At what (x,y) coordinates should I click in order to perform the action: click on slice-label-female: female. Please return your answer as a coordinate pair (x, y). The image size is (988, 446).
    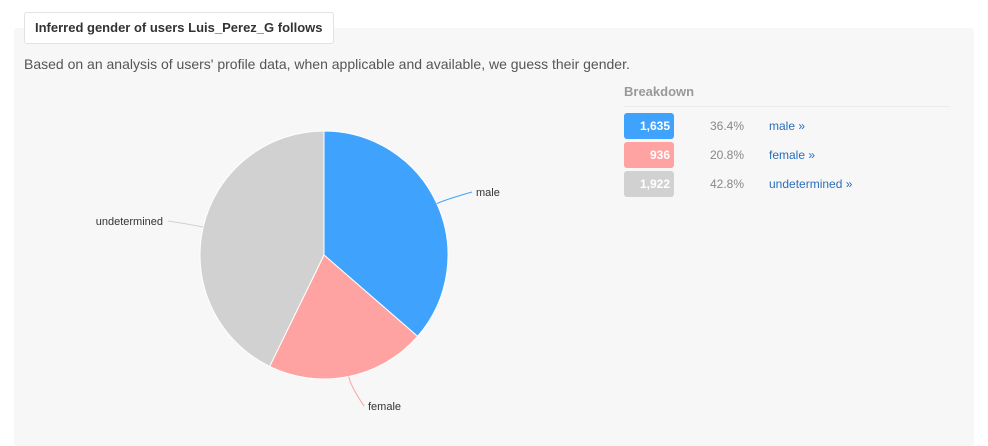
    Looking at the image, I should click on (384, 407).